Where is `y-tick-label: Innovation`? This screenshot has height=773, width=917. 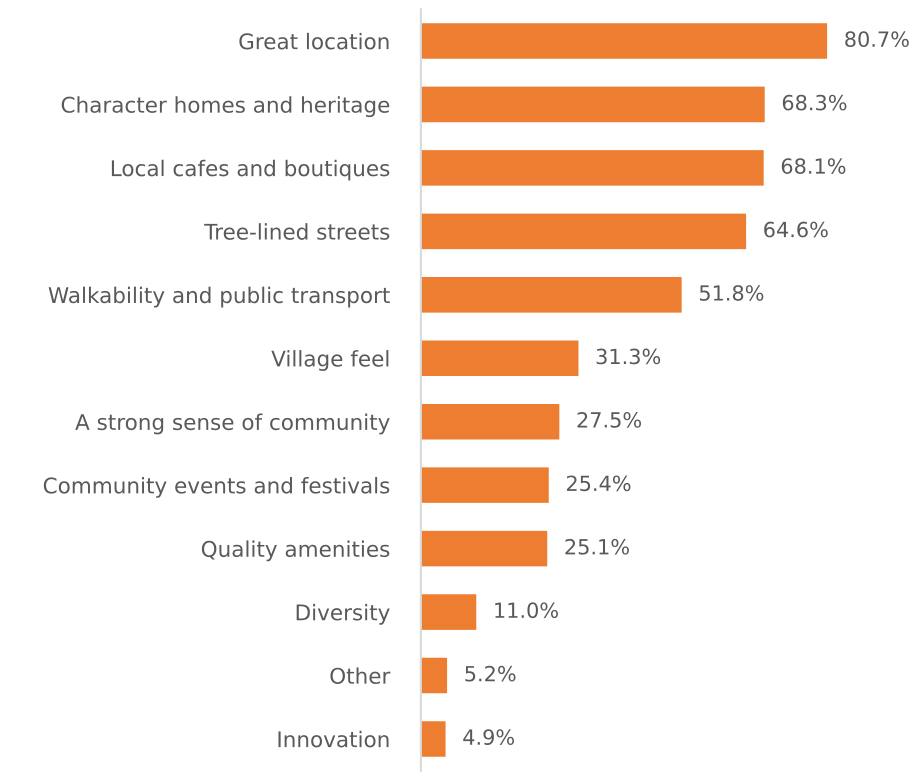 y-tick-label: Innovation is located at coordinates (333, 739).